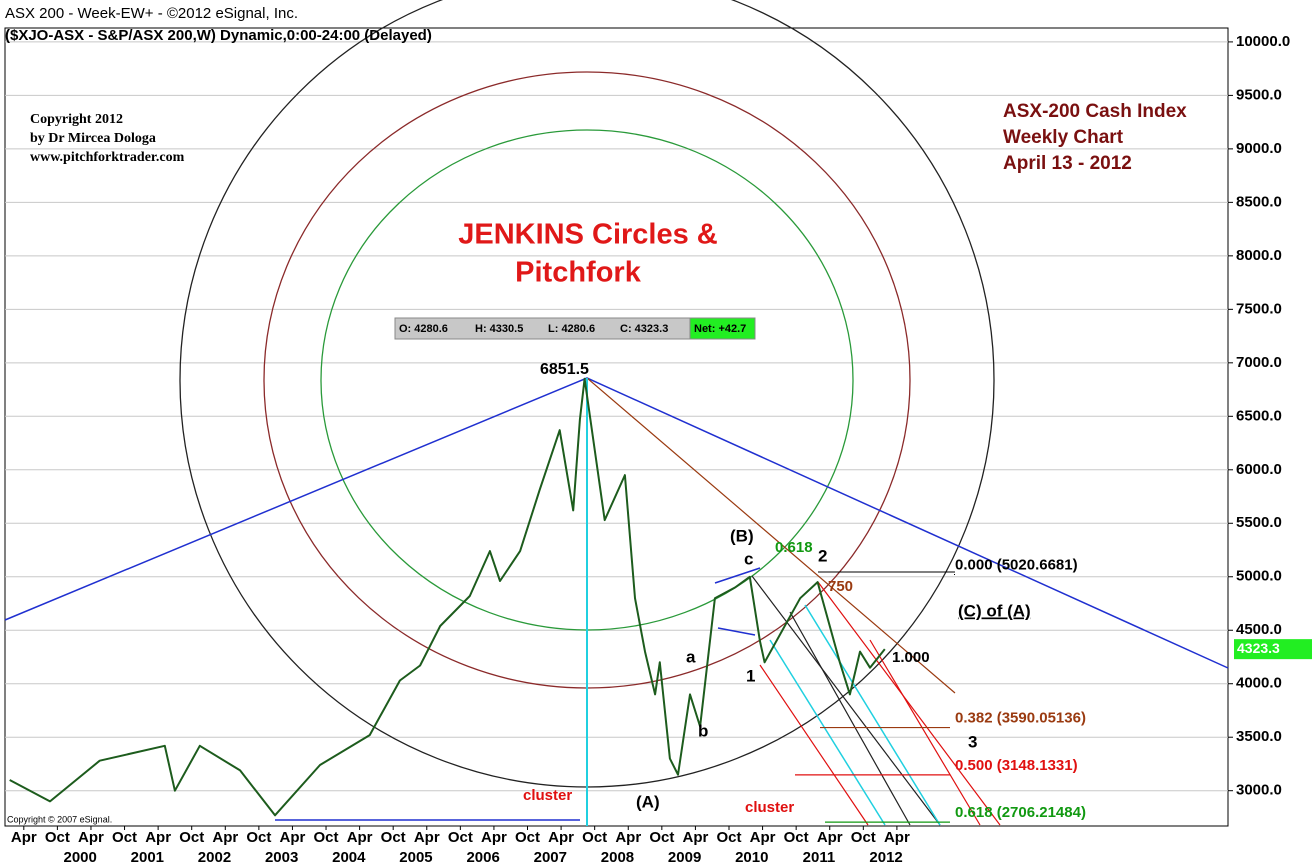 This screenshot has width=1312, height=868. What do you see at coordinates (281, 857) in the screenshot?
I see `year-label: 2003` at bounding box center [281, 857].